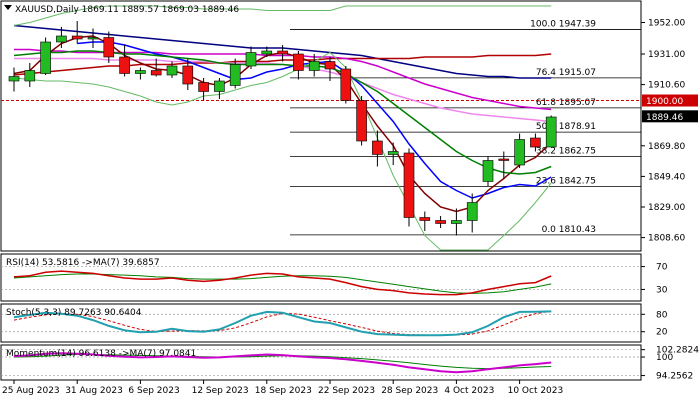 This screenshot has width=700, height=400. Describe the element at coordinates (409, 391) in the screenshot. I see `x-tick-label: 28 Sep 2023` at that location.